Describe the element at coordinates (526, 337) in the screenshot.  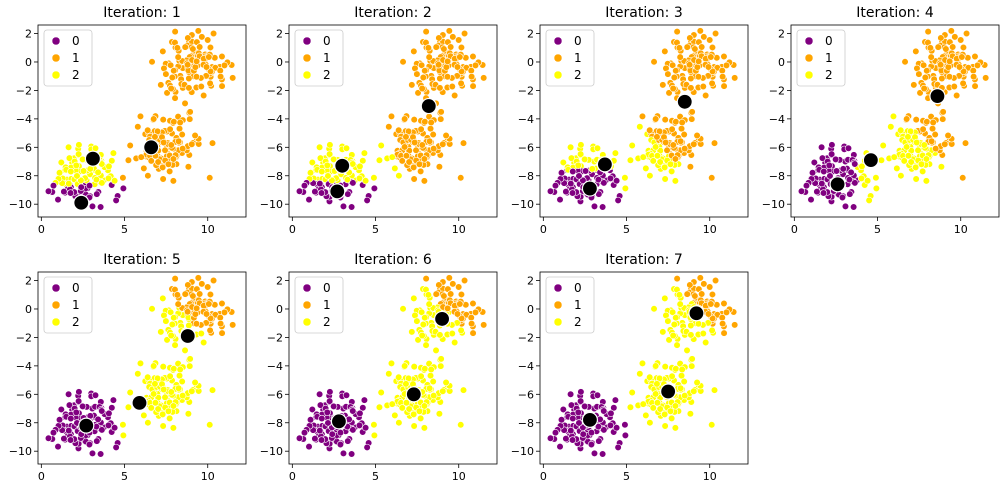
I see `y-tick-label: −2` at that location.